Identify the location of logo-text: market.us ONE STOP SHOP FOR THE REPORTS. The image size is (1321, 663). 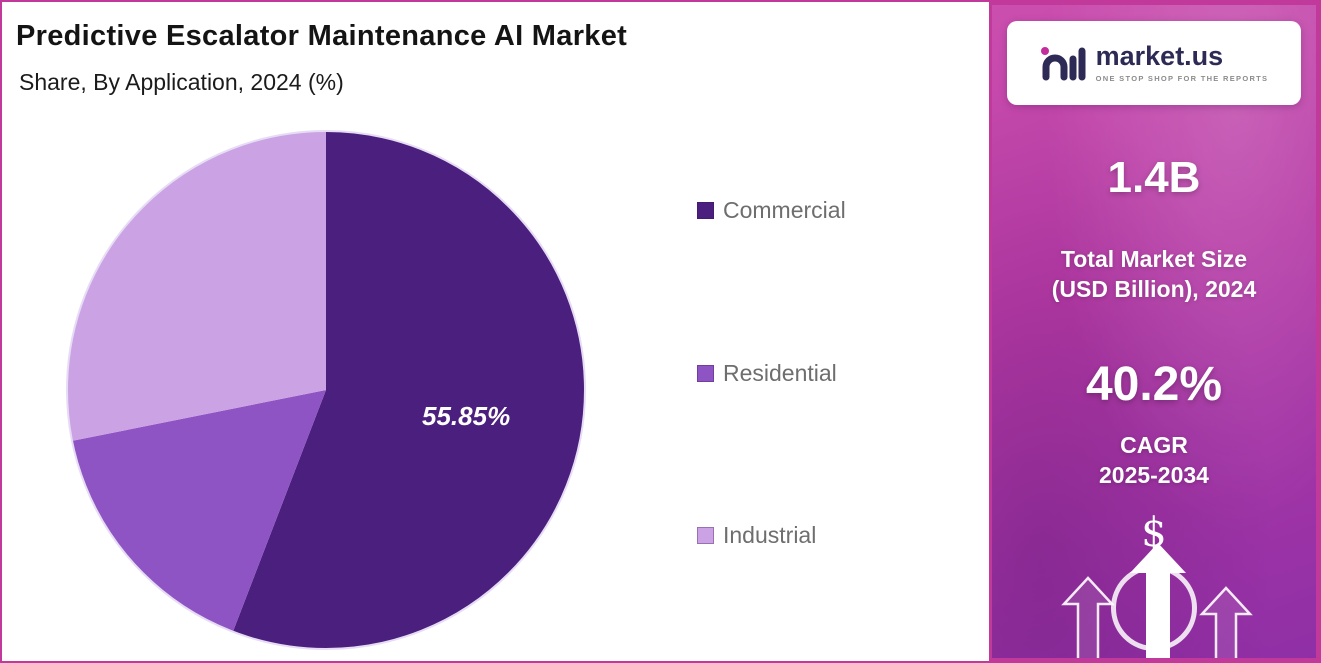
(1182, 62).